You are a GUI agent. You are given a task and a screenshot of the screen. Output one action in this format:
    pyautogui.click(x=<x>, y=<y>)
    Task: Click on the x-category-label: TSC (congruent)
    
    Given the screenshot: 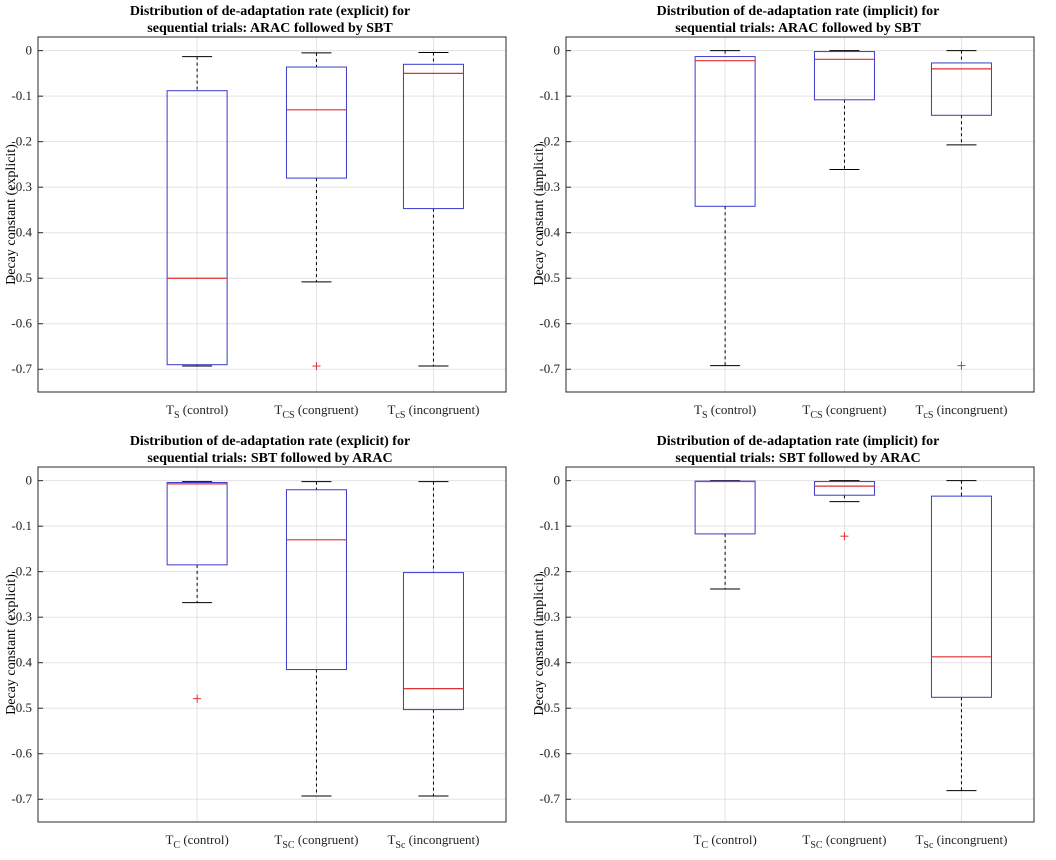 What is the action you would take?
    pyautogui.click(x=844, y=841)
    